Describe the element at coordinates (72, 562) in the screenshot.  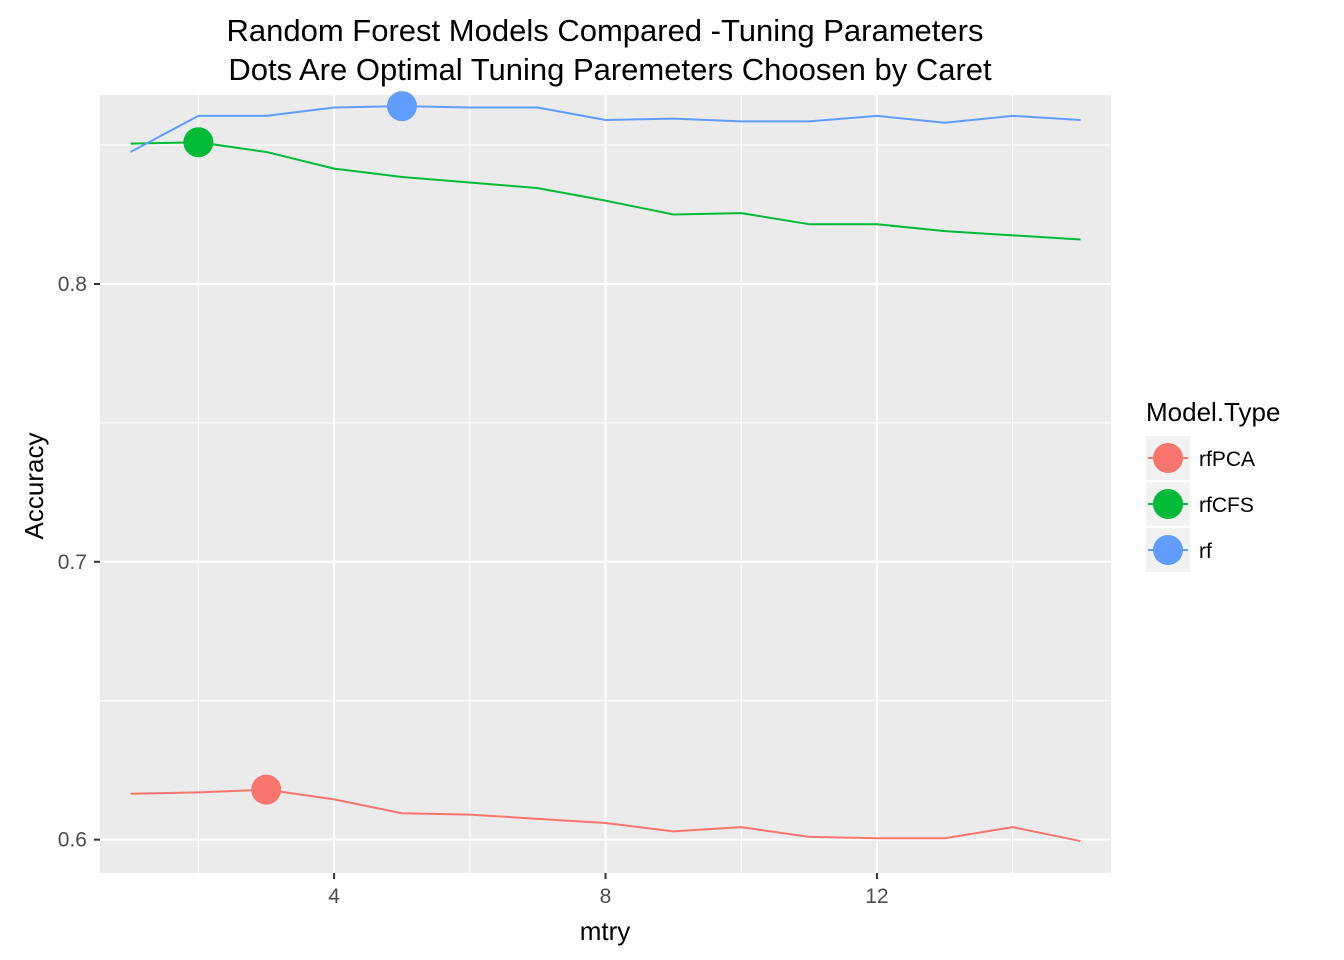
I see `y-tick-label-1: 0.7` at that location.